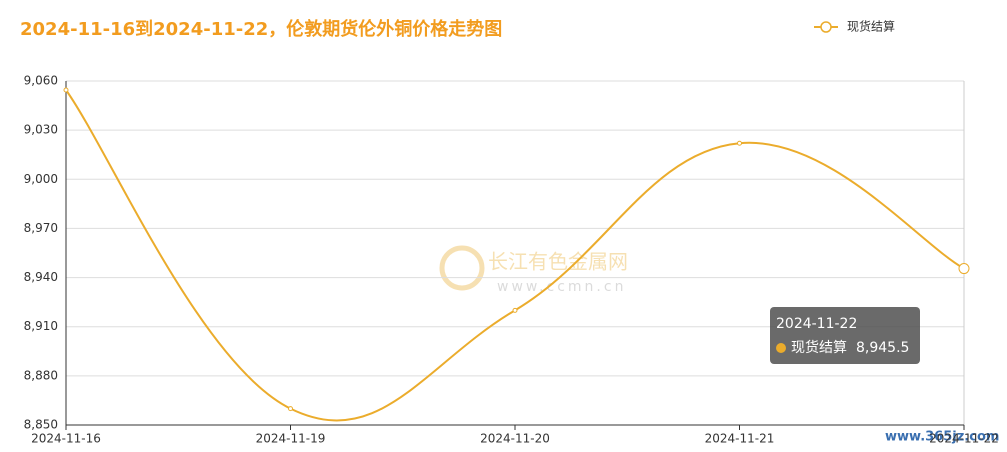 This screenshot has width=1007, height=452. What do you see at coordinates (781, 348) in the screenshot?
I see `tooltip-marker` at bounding box center [781, 348].